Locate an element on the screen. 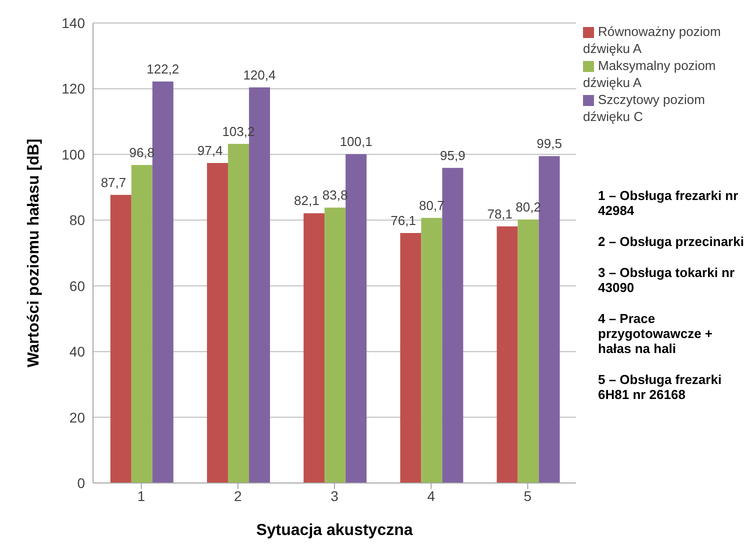 The width and height of the screenshot is (754, 551). text: 5 – Obsługa frezarki 6H81 nr 26168 is located at coordinates (660, 387).